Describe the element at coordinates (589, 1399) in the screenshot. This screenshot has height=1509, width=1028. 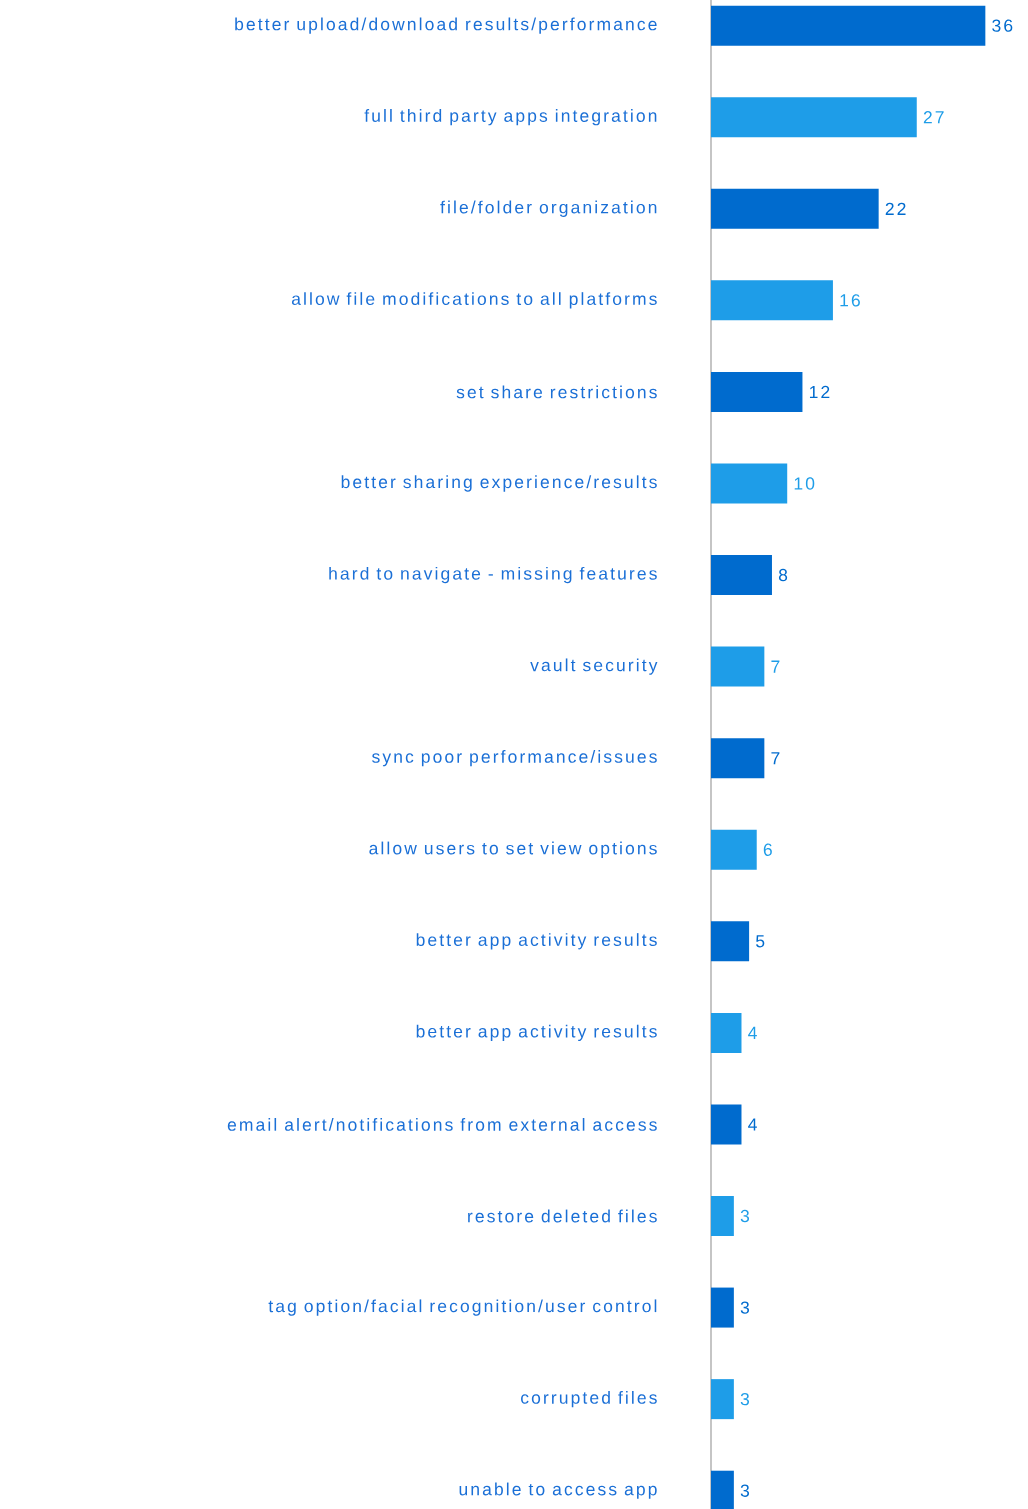
I see `y-tick-label: corrupted files` at that location.